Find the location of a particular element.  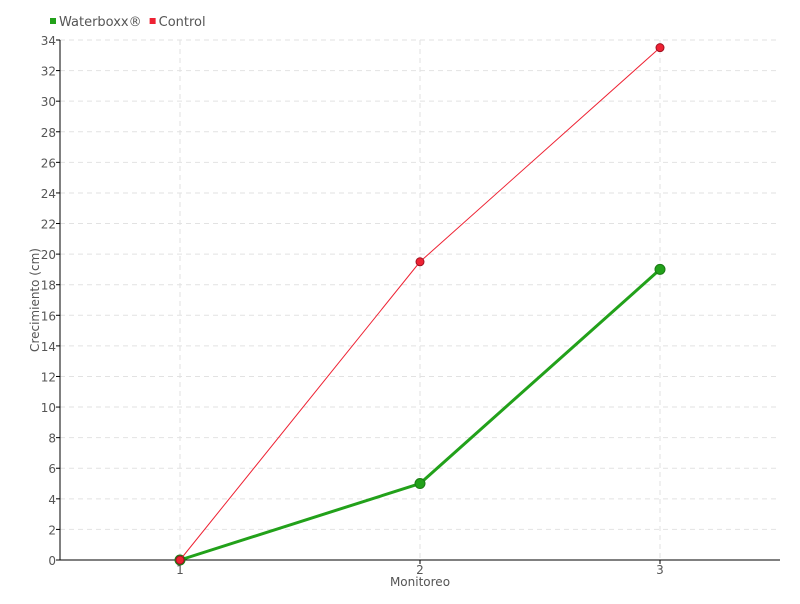

x-tick-label: 2 is located at coordinates (420, 570).